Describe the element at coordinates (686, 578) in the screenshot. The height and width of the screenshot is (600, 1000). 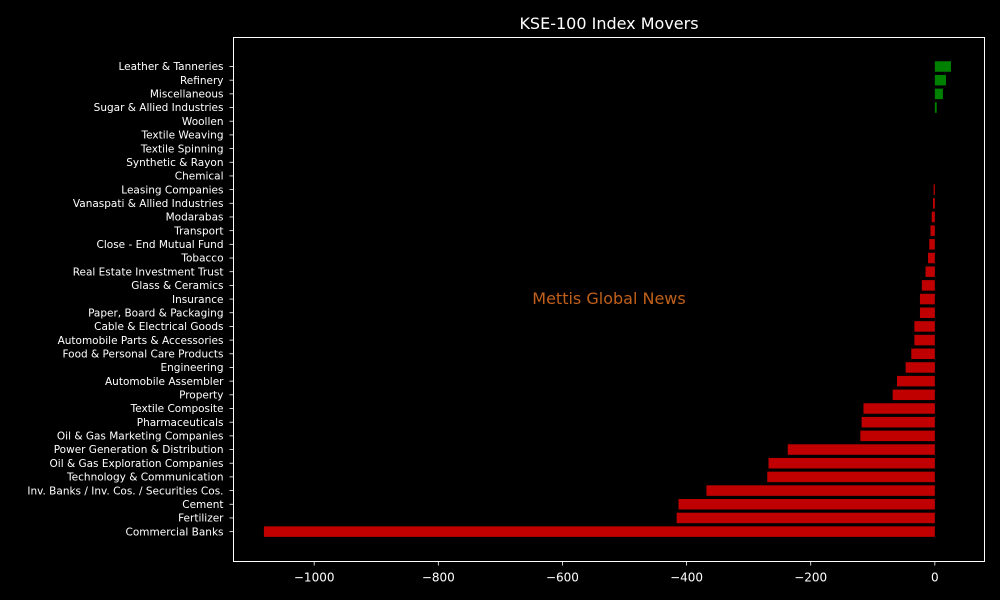
I see `x-tick-label: −400` at that location.